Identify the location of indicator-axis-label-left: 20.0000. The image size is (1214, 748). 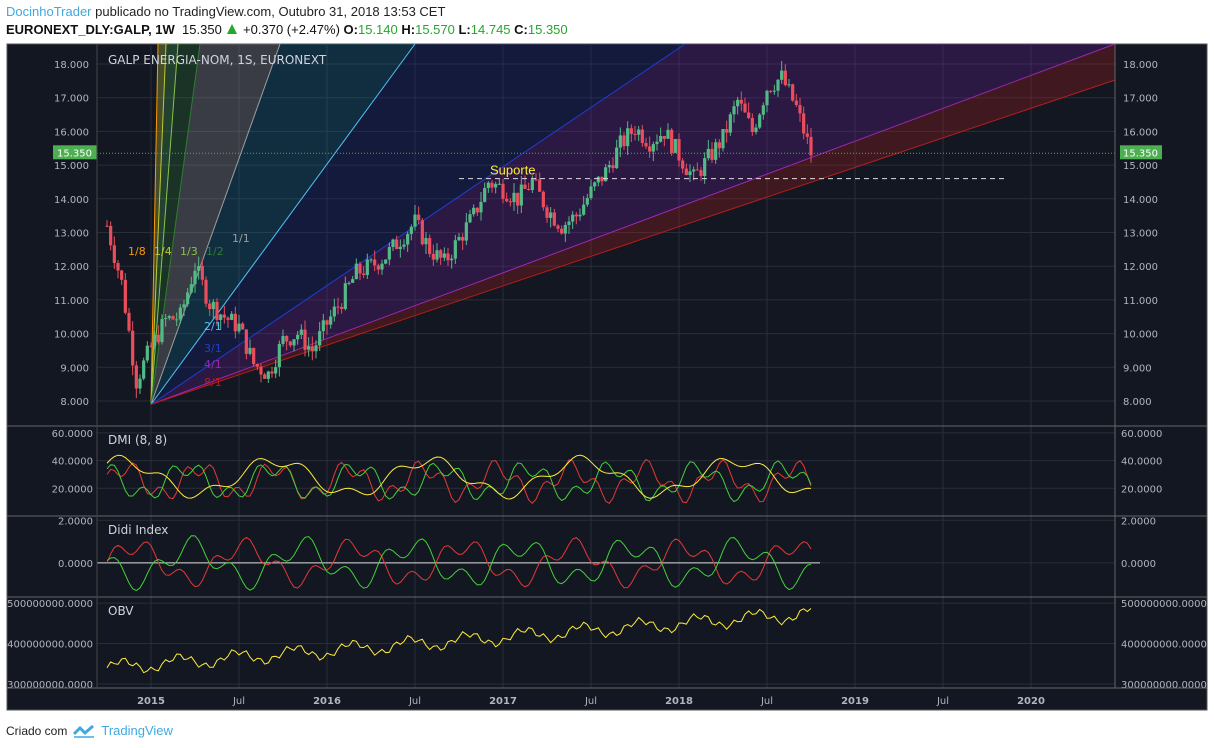
(72, 489).